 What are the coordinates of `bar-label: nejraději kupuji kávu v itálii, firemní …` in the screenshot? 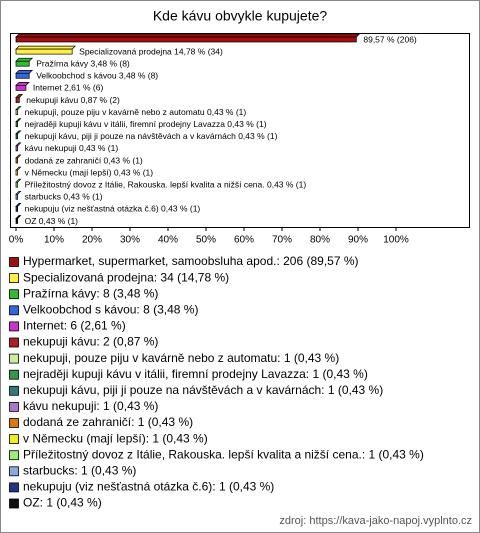 It's located at (146, 124).